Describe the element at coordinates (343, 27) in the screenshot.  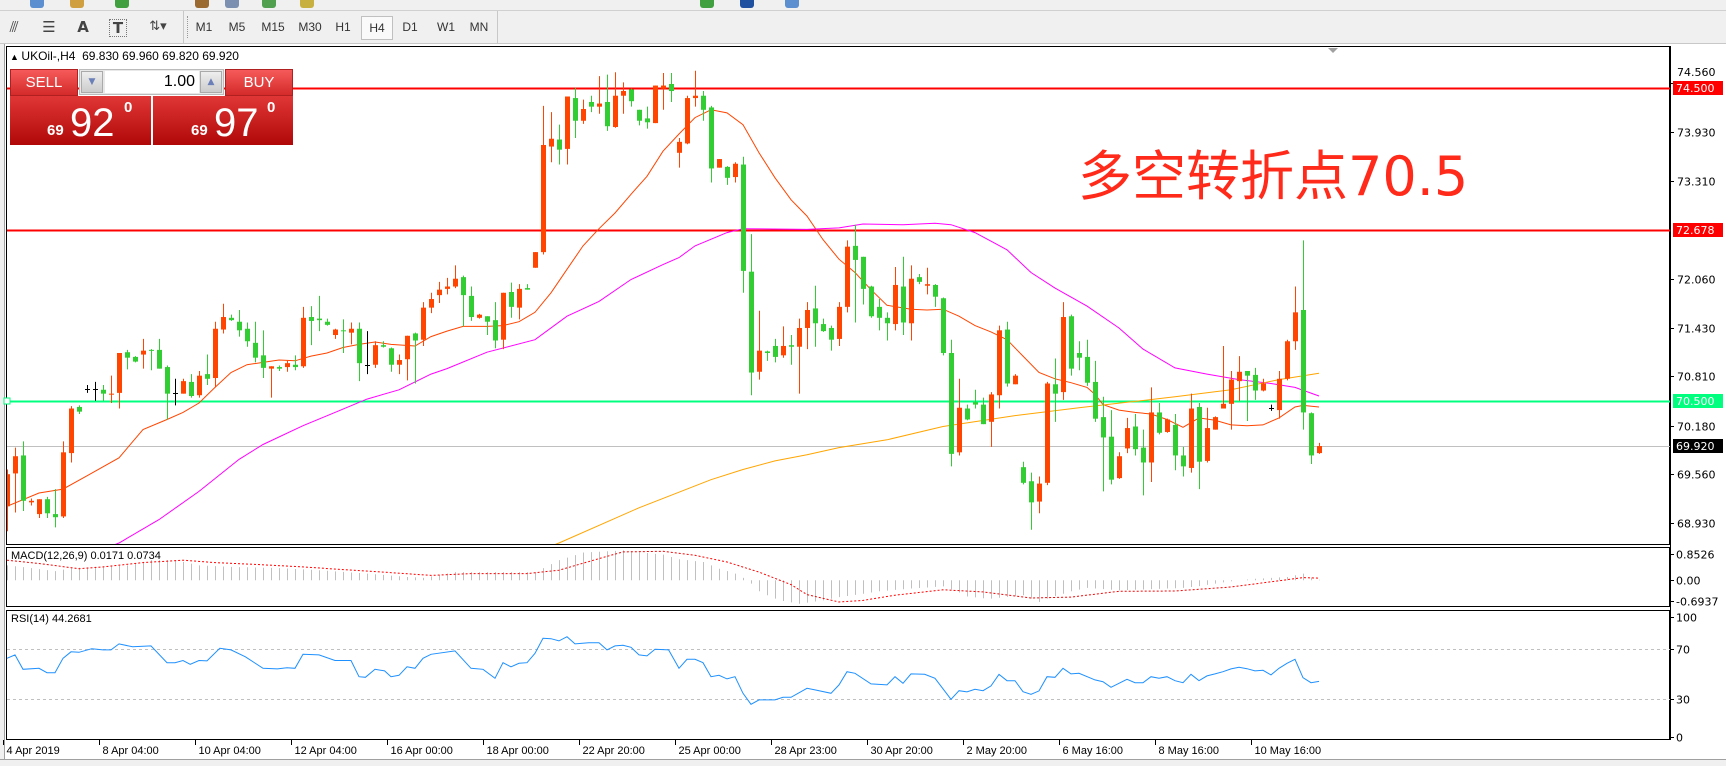
I see `timeframe-h1: H1` at that location.